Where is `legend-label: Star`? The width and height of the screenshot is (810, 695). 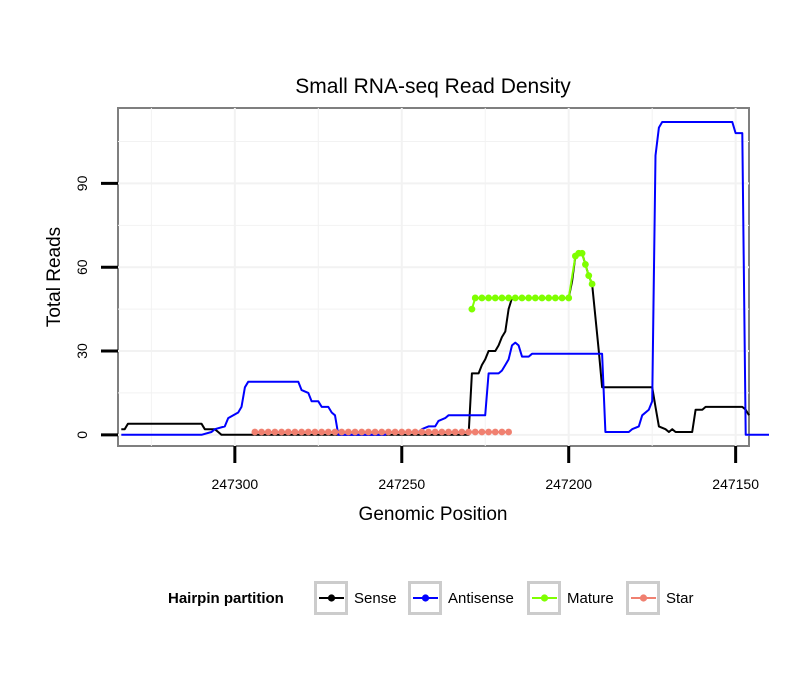
legend-label: Star is located at coordinates (680, 598).